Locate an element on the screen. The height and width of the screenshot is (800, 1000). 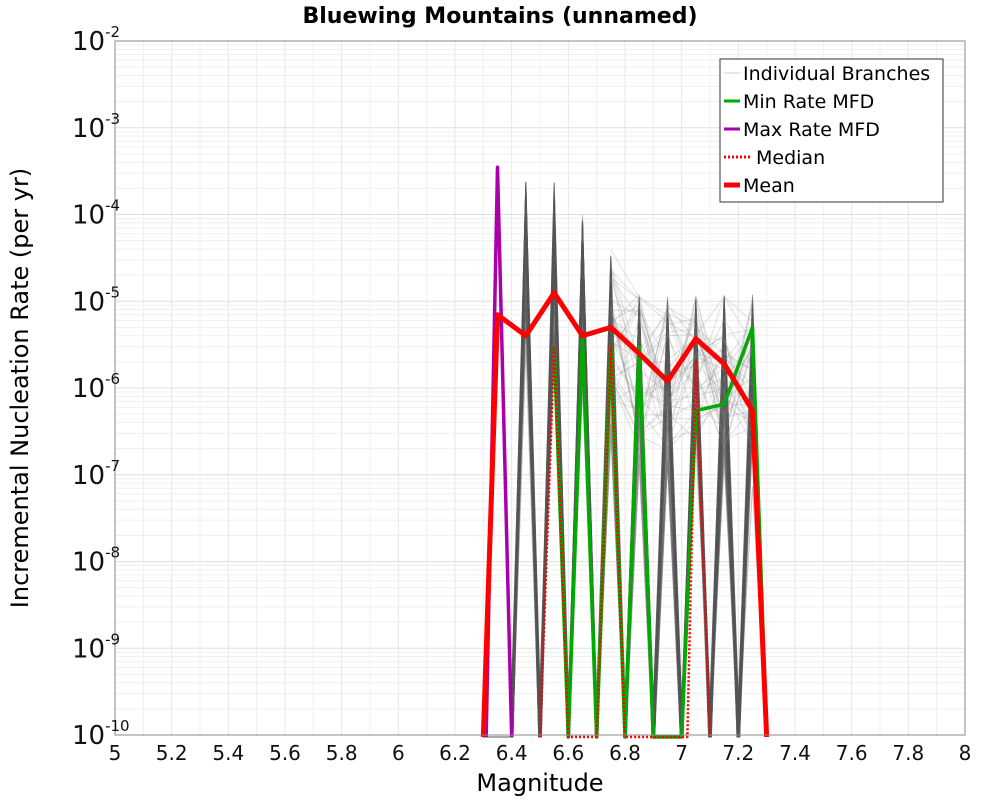
x-tick-label: 6.2 is located at coordinates (455, 753).